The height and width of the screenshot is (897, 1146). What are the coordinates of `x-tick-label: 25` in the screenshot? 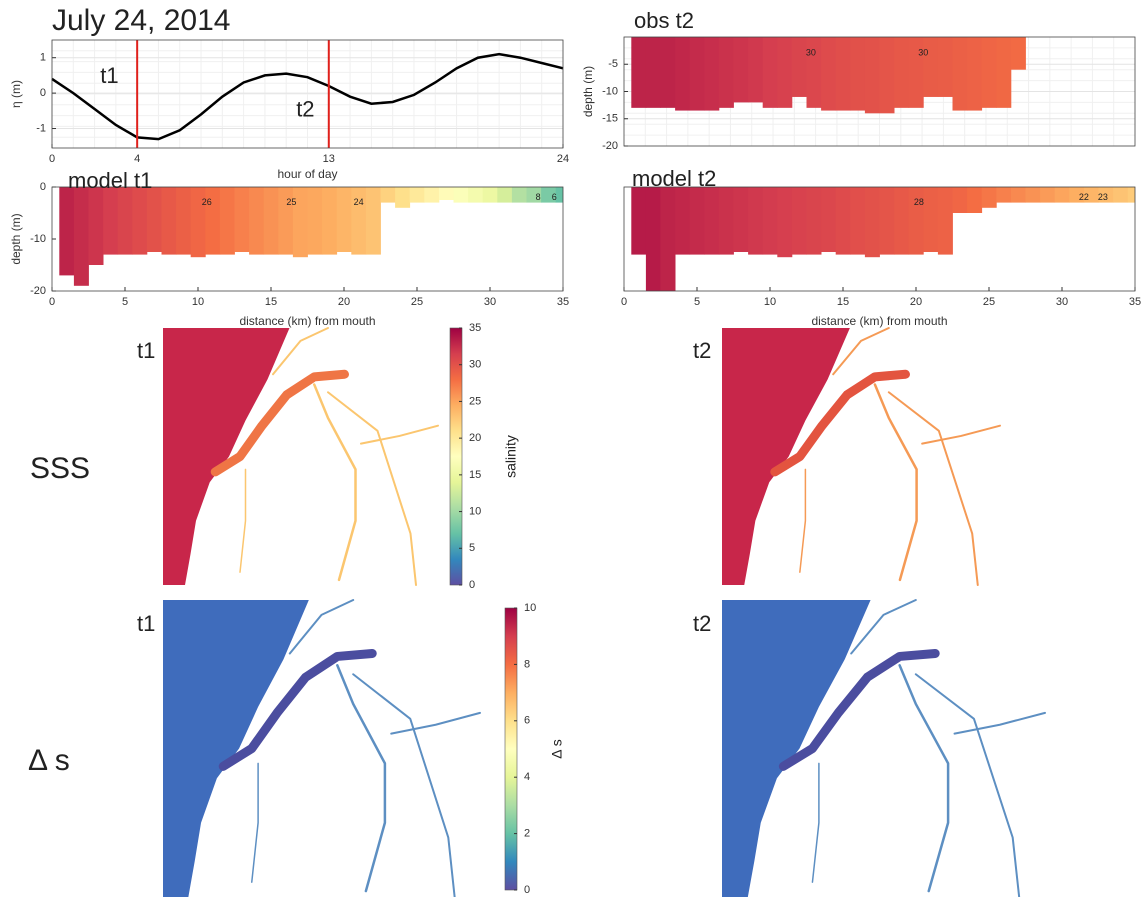 It's located at (989, 302).